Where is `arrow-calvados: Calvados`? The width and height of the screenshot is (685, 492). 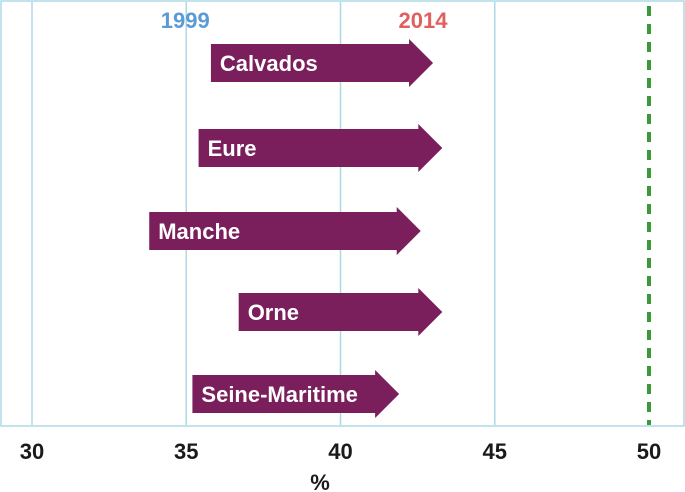
arrow-calvados: Calvados is located at coordinates (322, 63).